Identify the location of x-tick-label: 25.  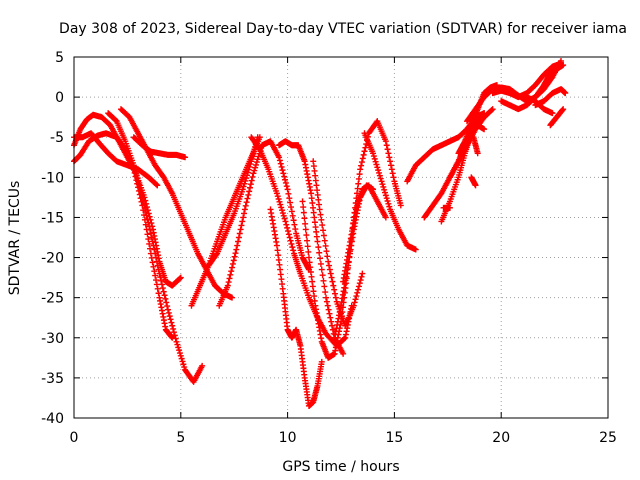
(608, 438).